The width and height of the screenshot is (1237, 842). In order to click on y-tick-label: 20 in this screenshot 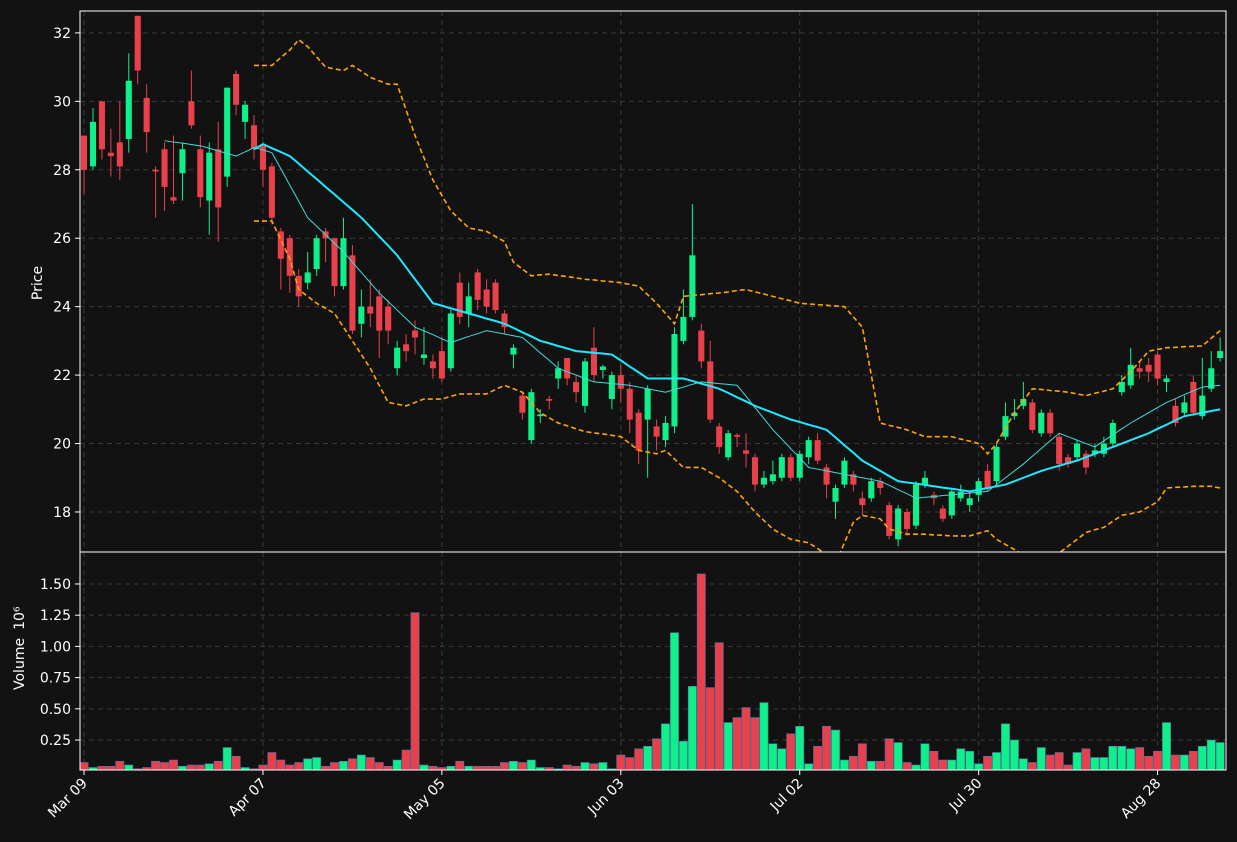, I will do `click(62, 445)`.